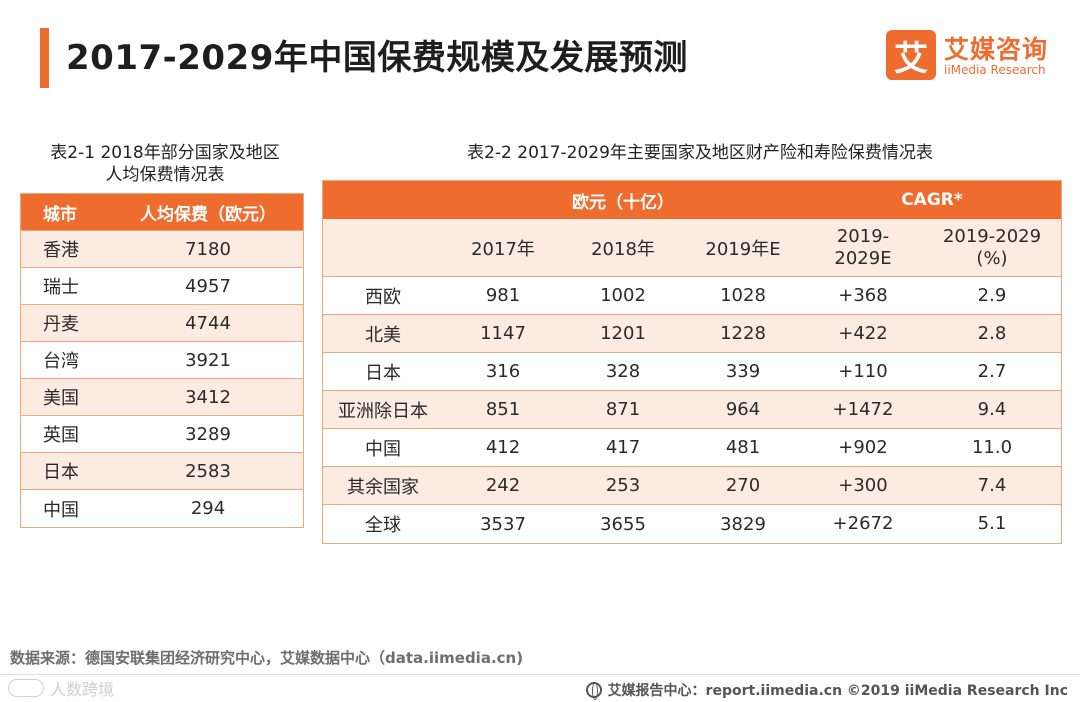 The height and width of the screenshot is (702, 1080). I want to click on cell-diff: +2672, so click(863, 523).